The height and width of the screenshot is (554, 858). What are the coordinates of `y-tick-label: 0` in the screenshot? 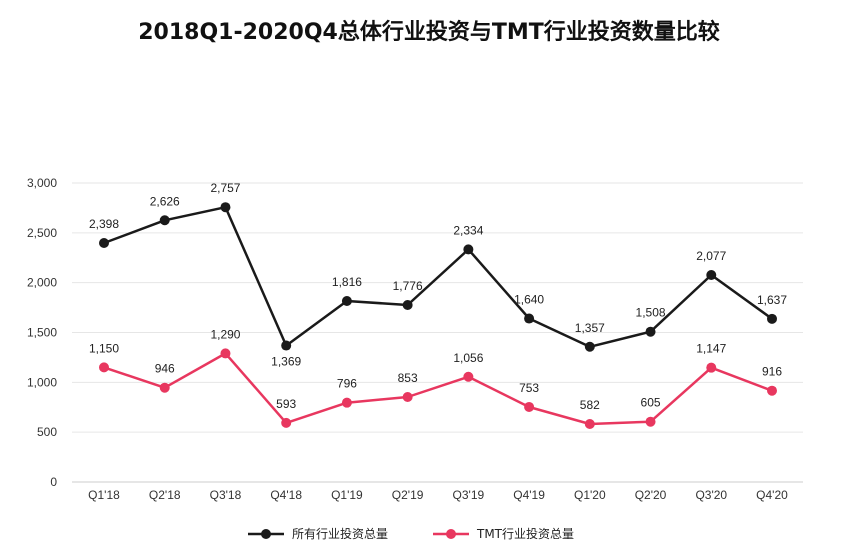 It's located at (53, 482).